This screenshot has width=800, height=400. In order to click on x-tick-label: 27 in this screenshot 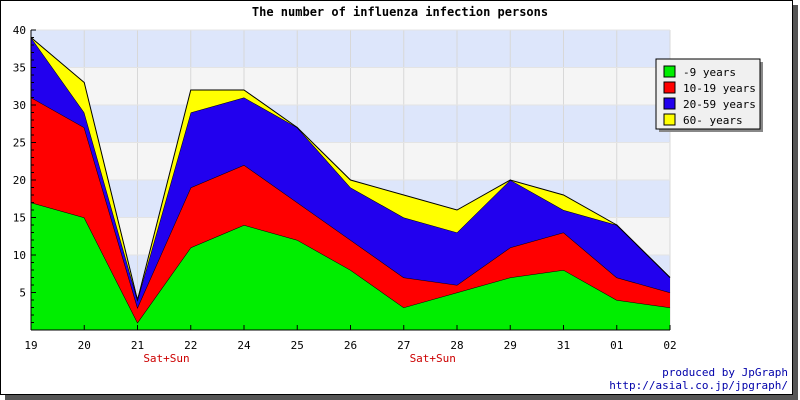, I will do `click(403, 345)`.